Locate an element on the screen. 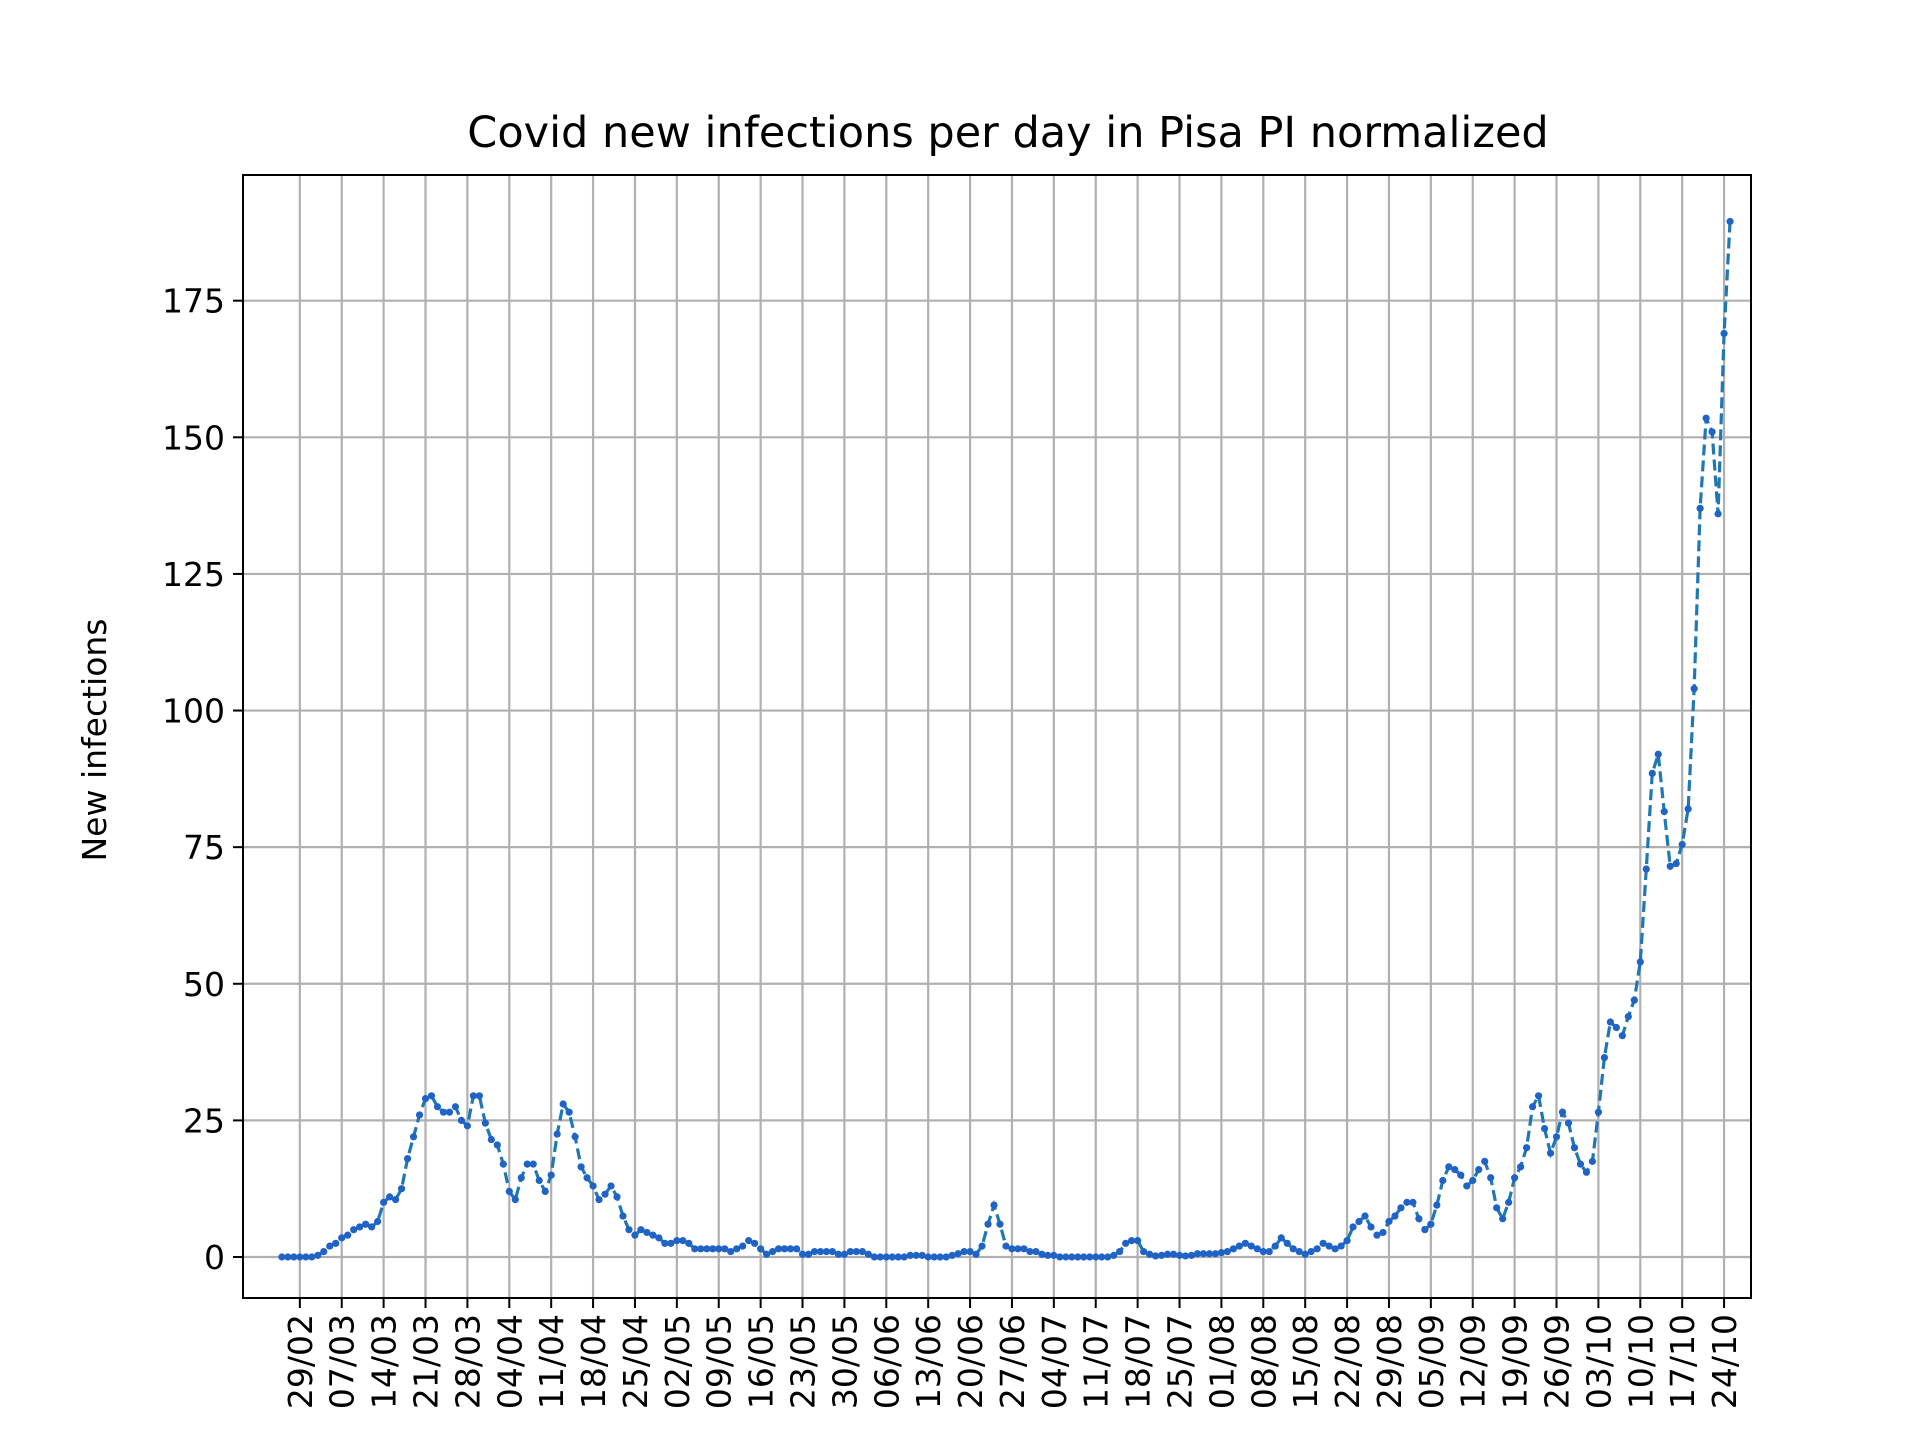  x-tick-label: 04/04 is located at coordinates (509, 1361).